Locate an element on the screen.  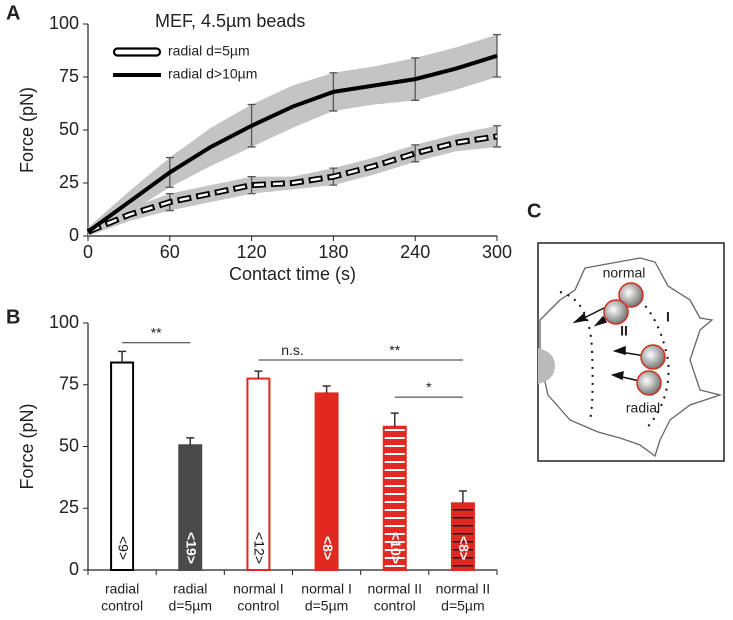
legend-label: radial d=5µm is located at coordinates (209, 51).